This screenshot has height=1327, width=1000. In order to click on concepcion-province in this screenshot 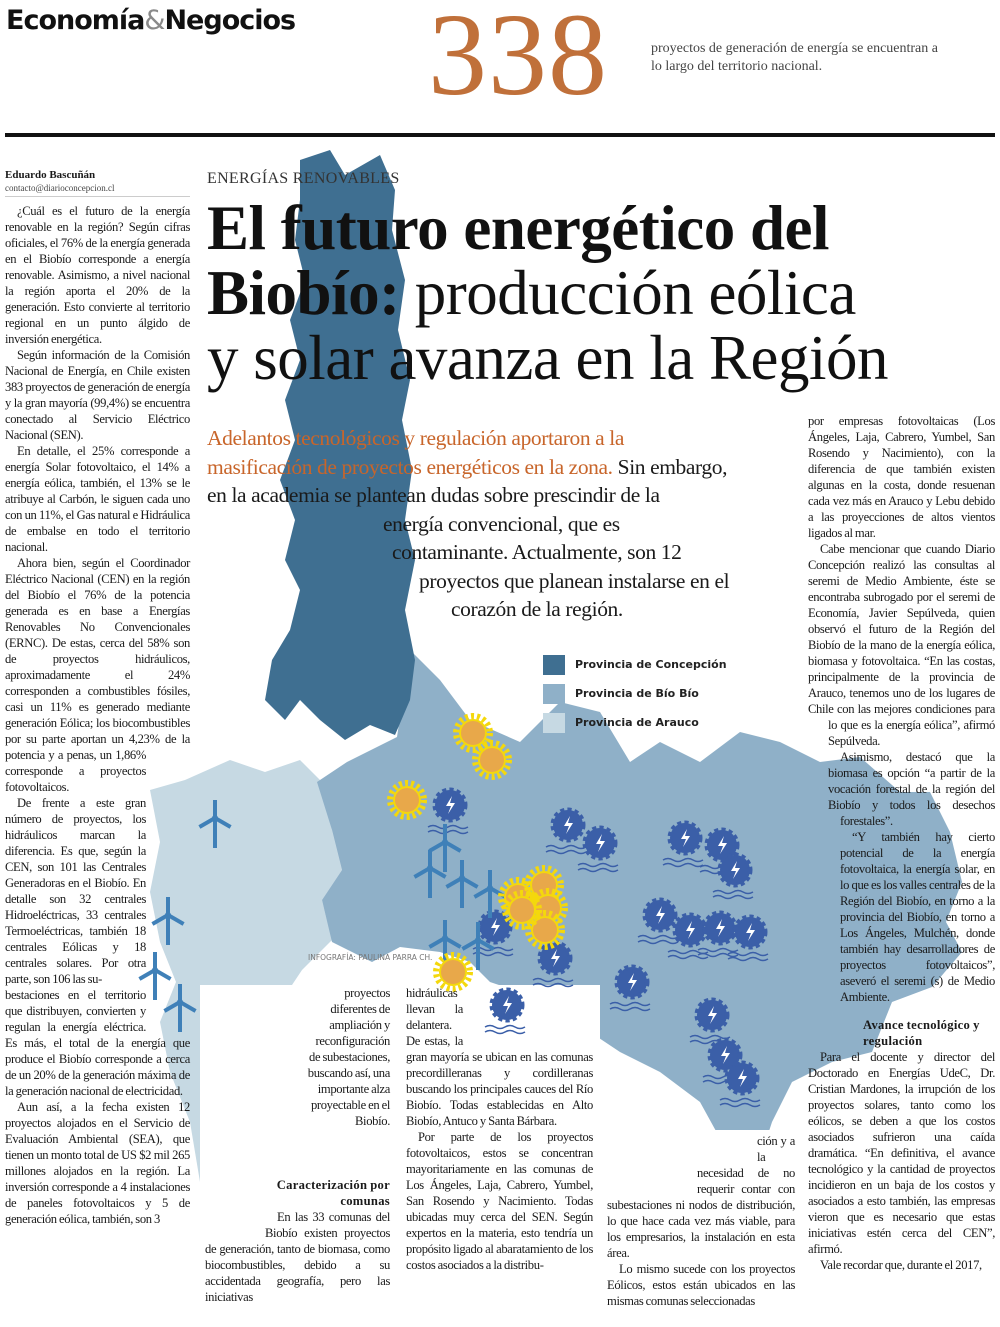, I will do `click(340, 445)`.